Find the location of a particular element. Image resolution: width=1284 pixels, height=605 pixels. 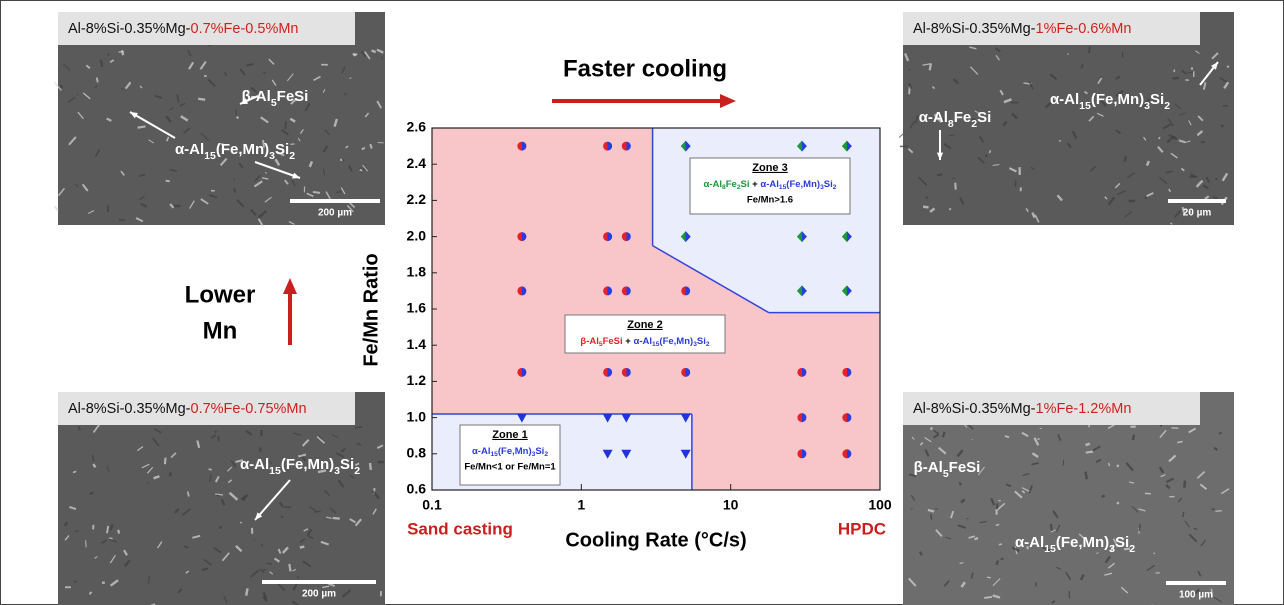

y-tick-label: 1.4 is located at coordinates (417, 344).